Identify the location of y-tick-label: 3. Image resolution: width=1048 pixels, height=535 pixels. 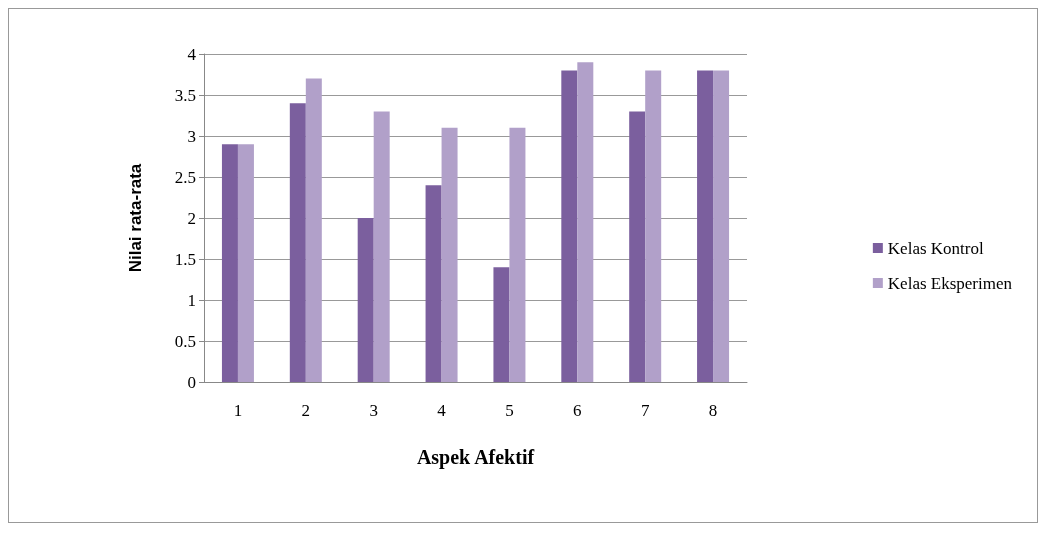
(191, 136).